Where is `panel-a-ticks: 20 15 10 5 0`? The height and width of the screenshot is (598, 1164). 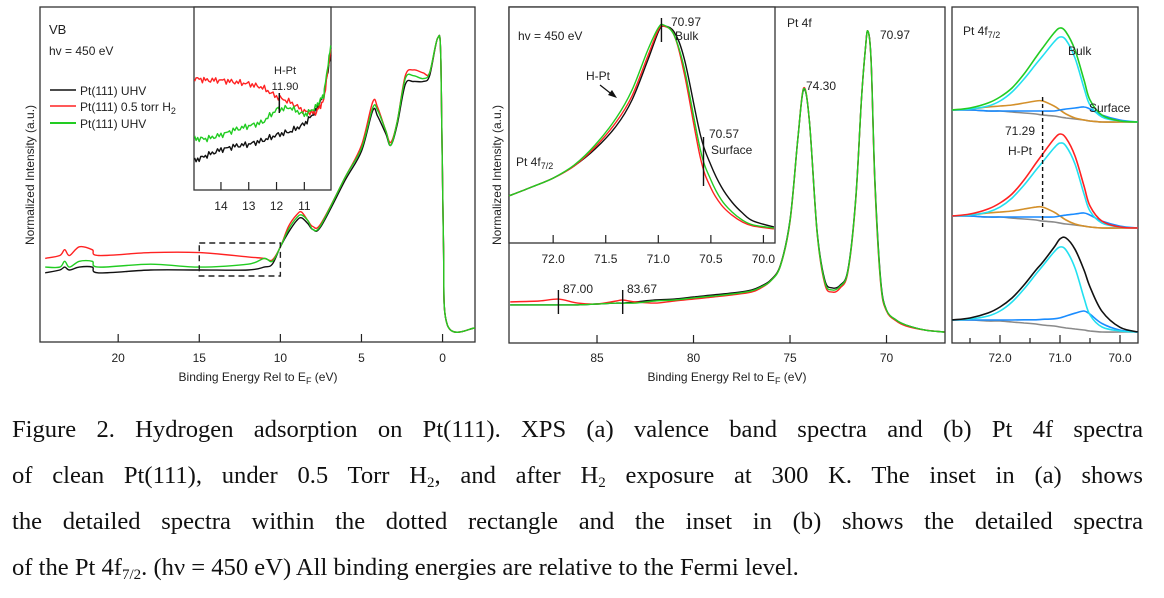 panel-a-ticks: 20 15 10 5 0 is located at coordinates (278, 349).